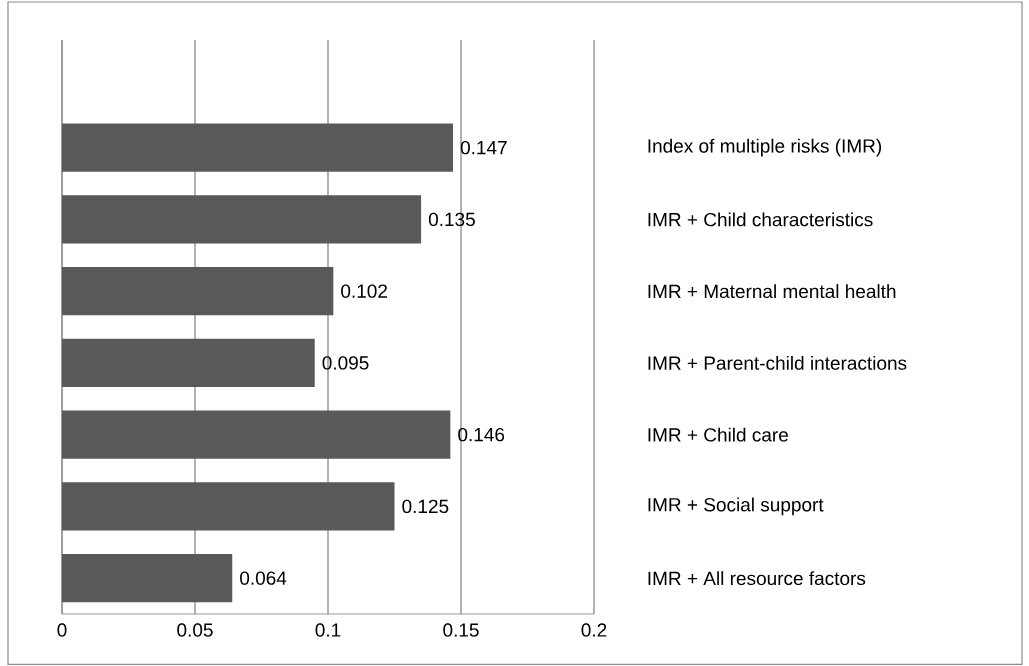 This screenshot has width=1029, height=666. I want to click on data-label: 0.125, so click(425, 506).